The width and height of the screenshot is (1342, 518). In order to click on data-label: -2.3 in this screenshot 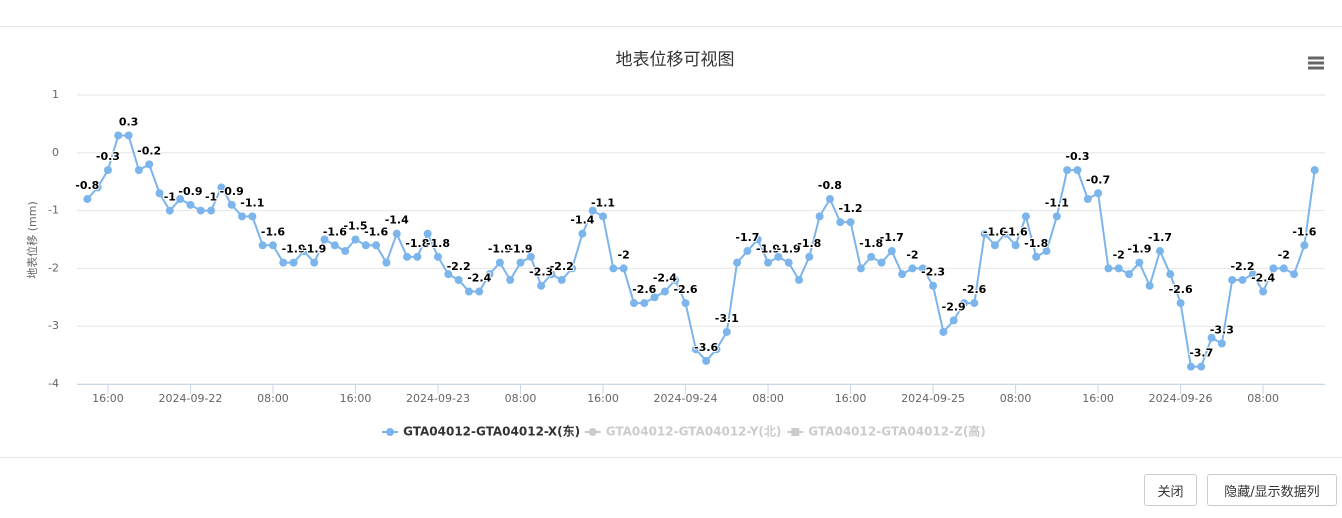, I will do `click(933, 272)`.